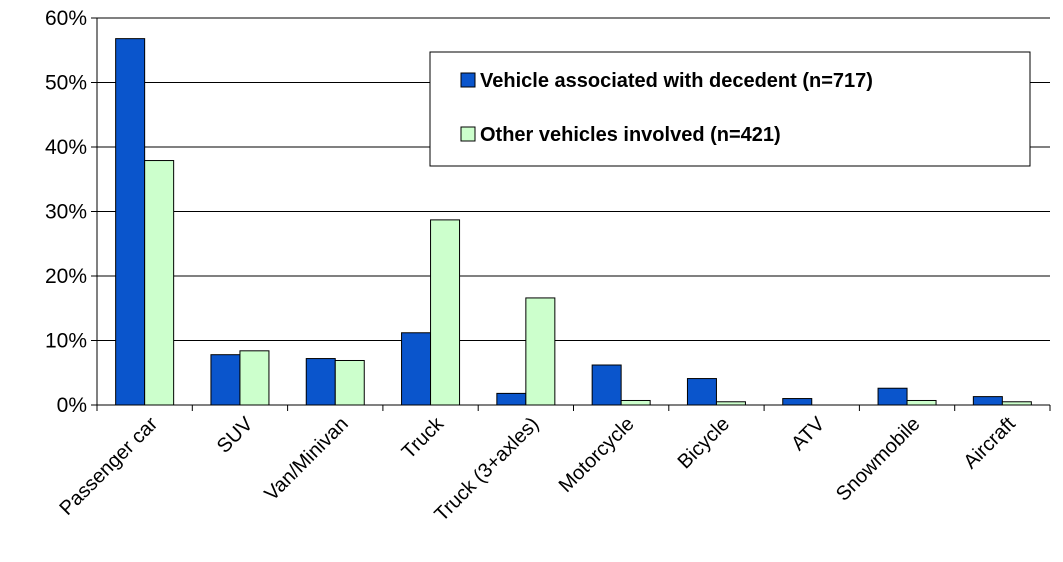 The width and height of the screenshot is (1063, 562). Describe the element at coordinates (235, 435) in the screenshot. I see `x-category-label: SUV` at that location.